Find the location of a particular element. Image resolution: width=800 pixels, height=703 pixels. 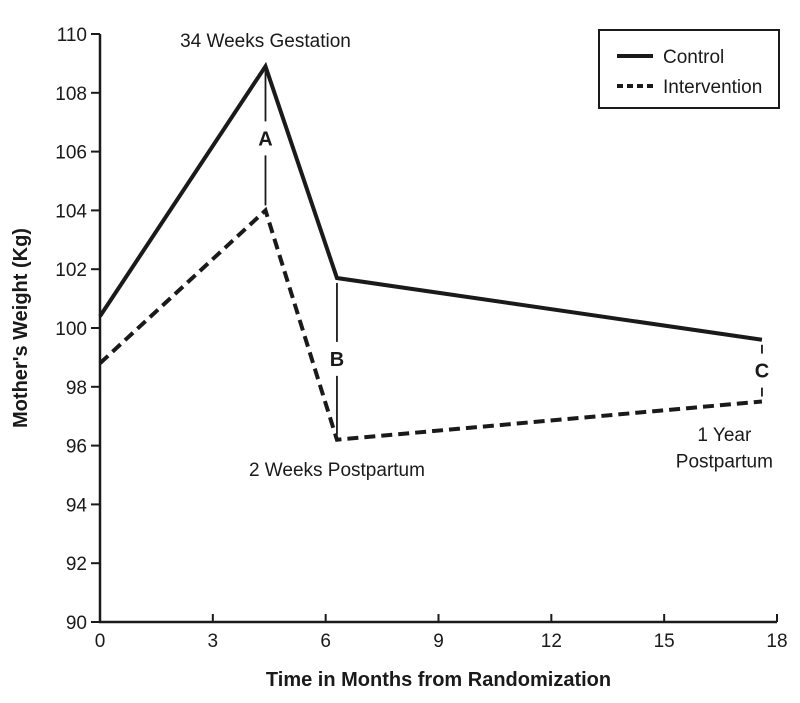

annotation: 34 Weeks Gestation is located at coordinates (265, 41).